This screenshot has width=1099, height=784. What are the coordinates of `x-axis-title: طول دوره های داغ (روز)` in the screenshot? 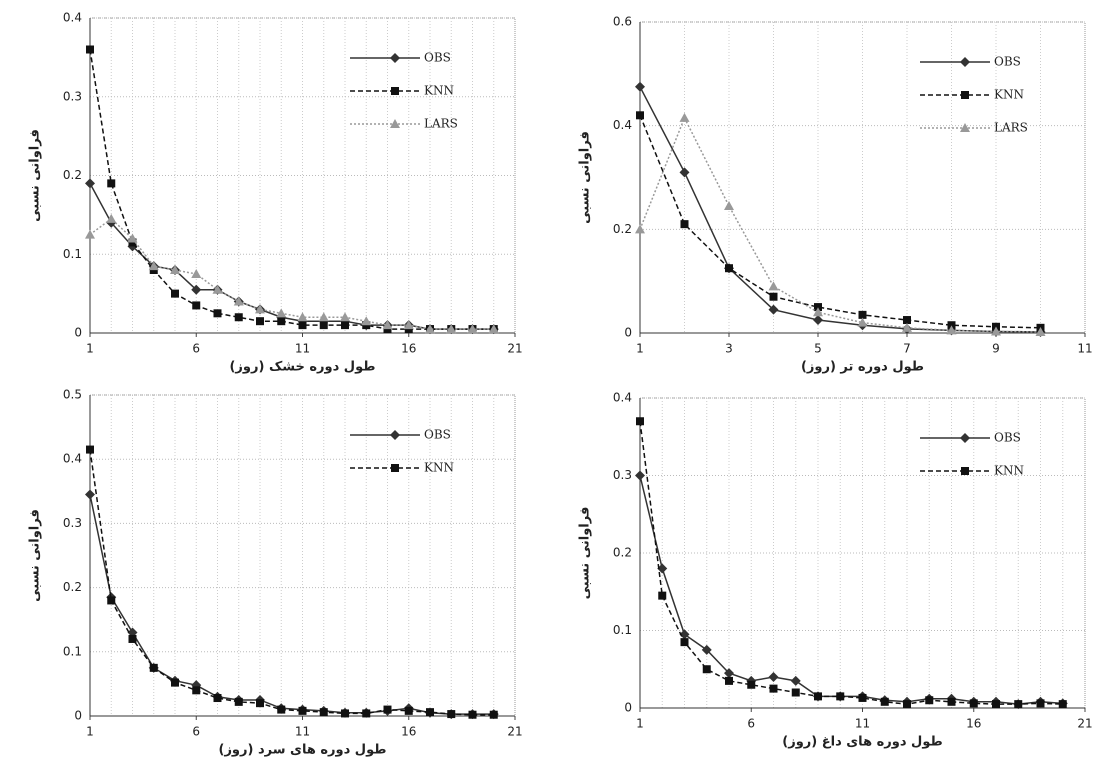 It's located at (862, 742).